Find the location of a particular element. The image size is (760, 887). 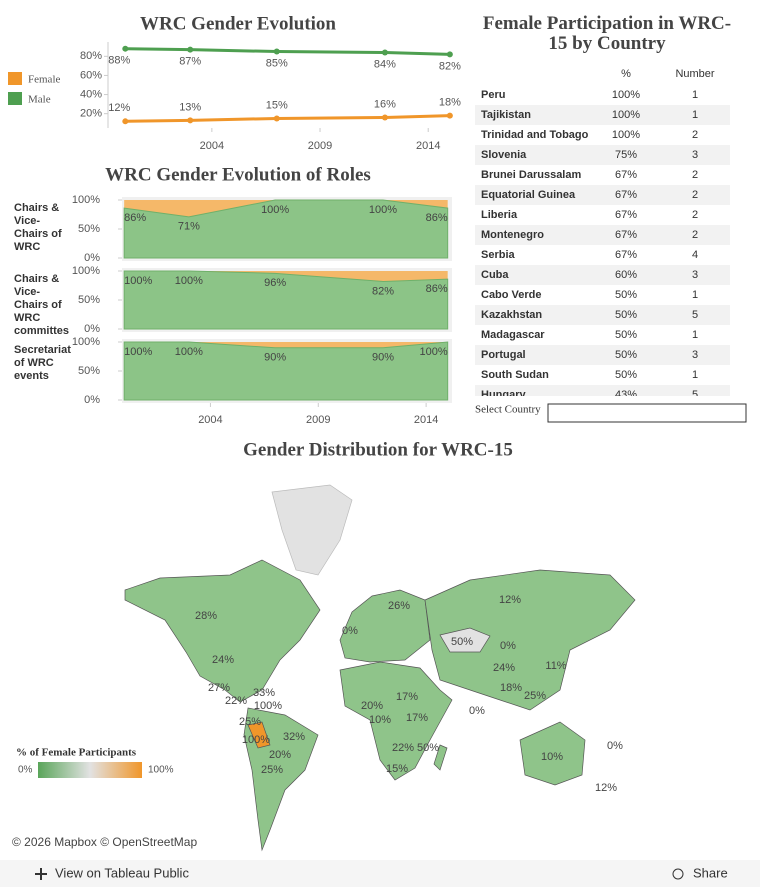

panel-label: Secretariat of WRC events is located at coordinates (42, 363).